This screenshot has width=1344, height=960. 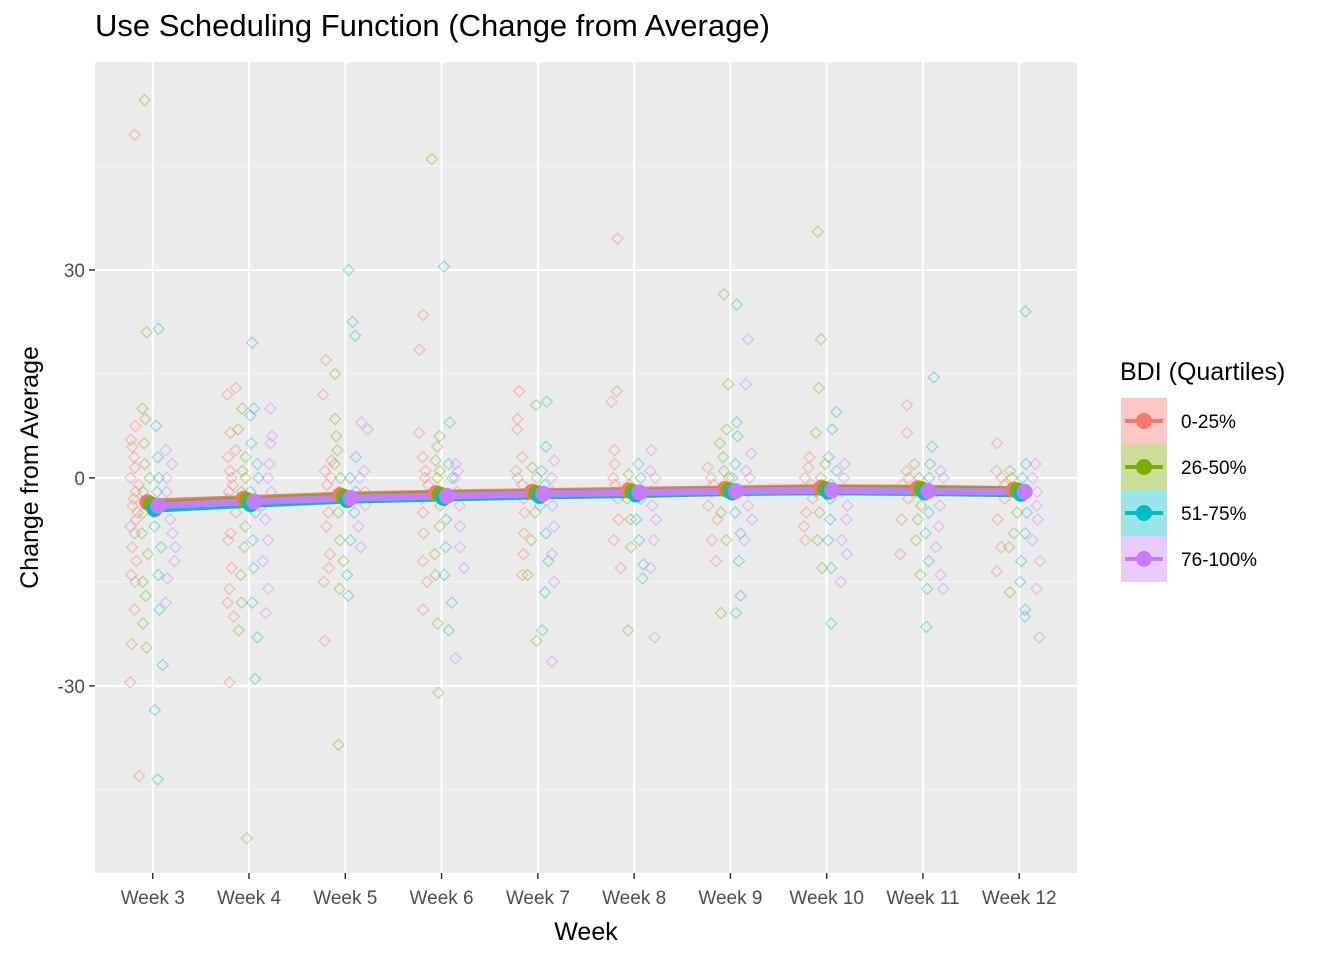 What do you see at coordinates (1178, 421) in the screenshot?
I see `legend-item: 0-25%` at bounding box center [1178, 421].